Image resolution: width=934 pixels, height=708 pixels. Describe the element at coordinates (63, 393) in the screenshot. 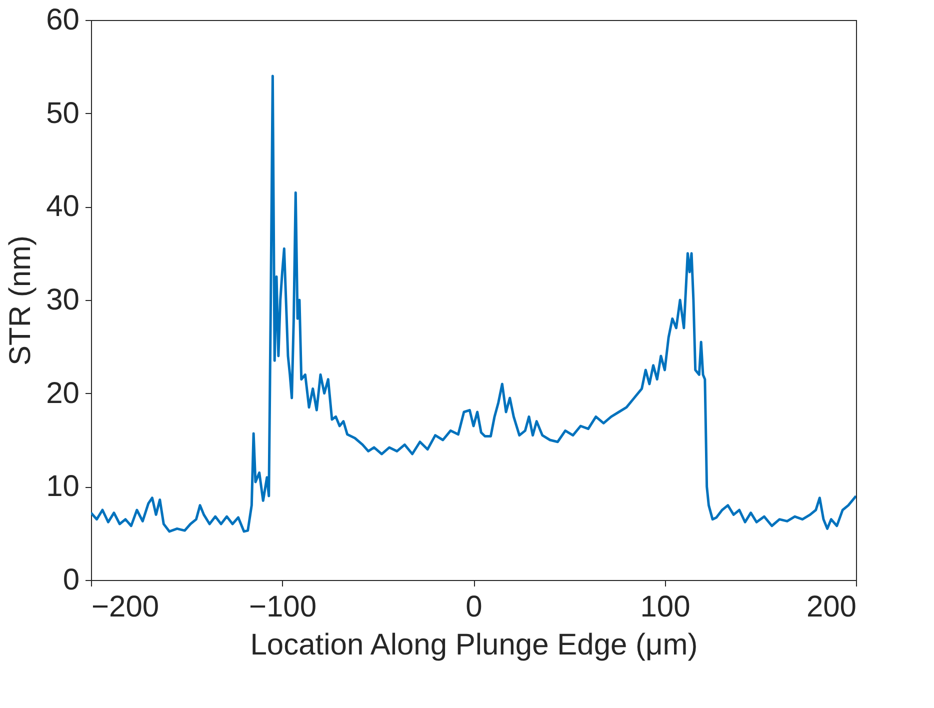

I see `y-tick-label: 20` at that location.